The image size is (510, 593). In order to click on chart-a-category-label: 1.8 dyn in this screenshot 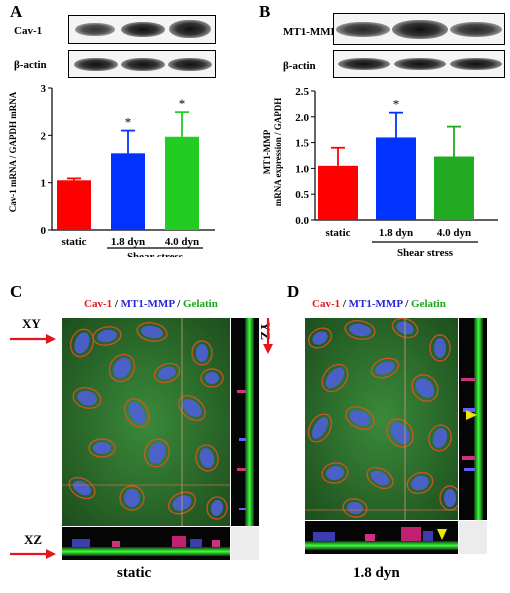, I will do `click(128, 242)`.